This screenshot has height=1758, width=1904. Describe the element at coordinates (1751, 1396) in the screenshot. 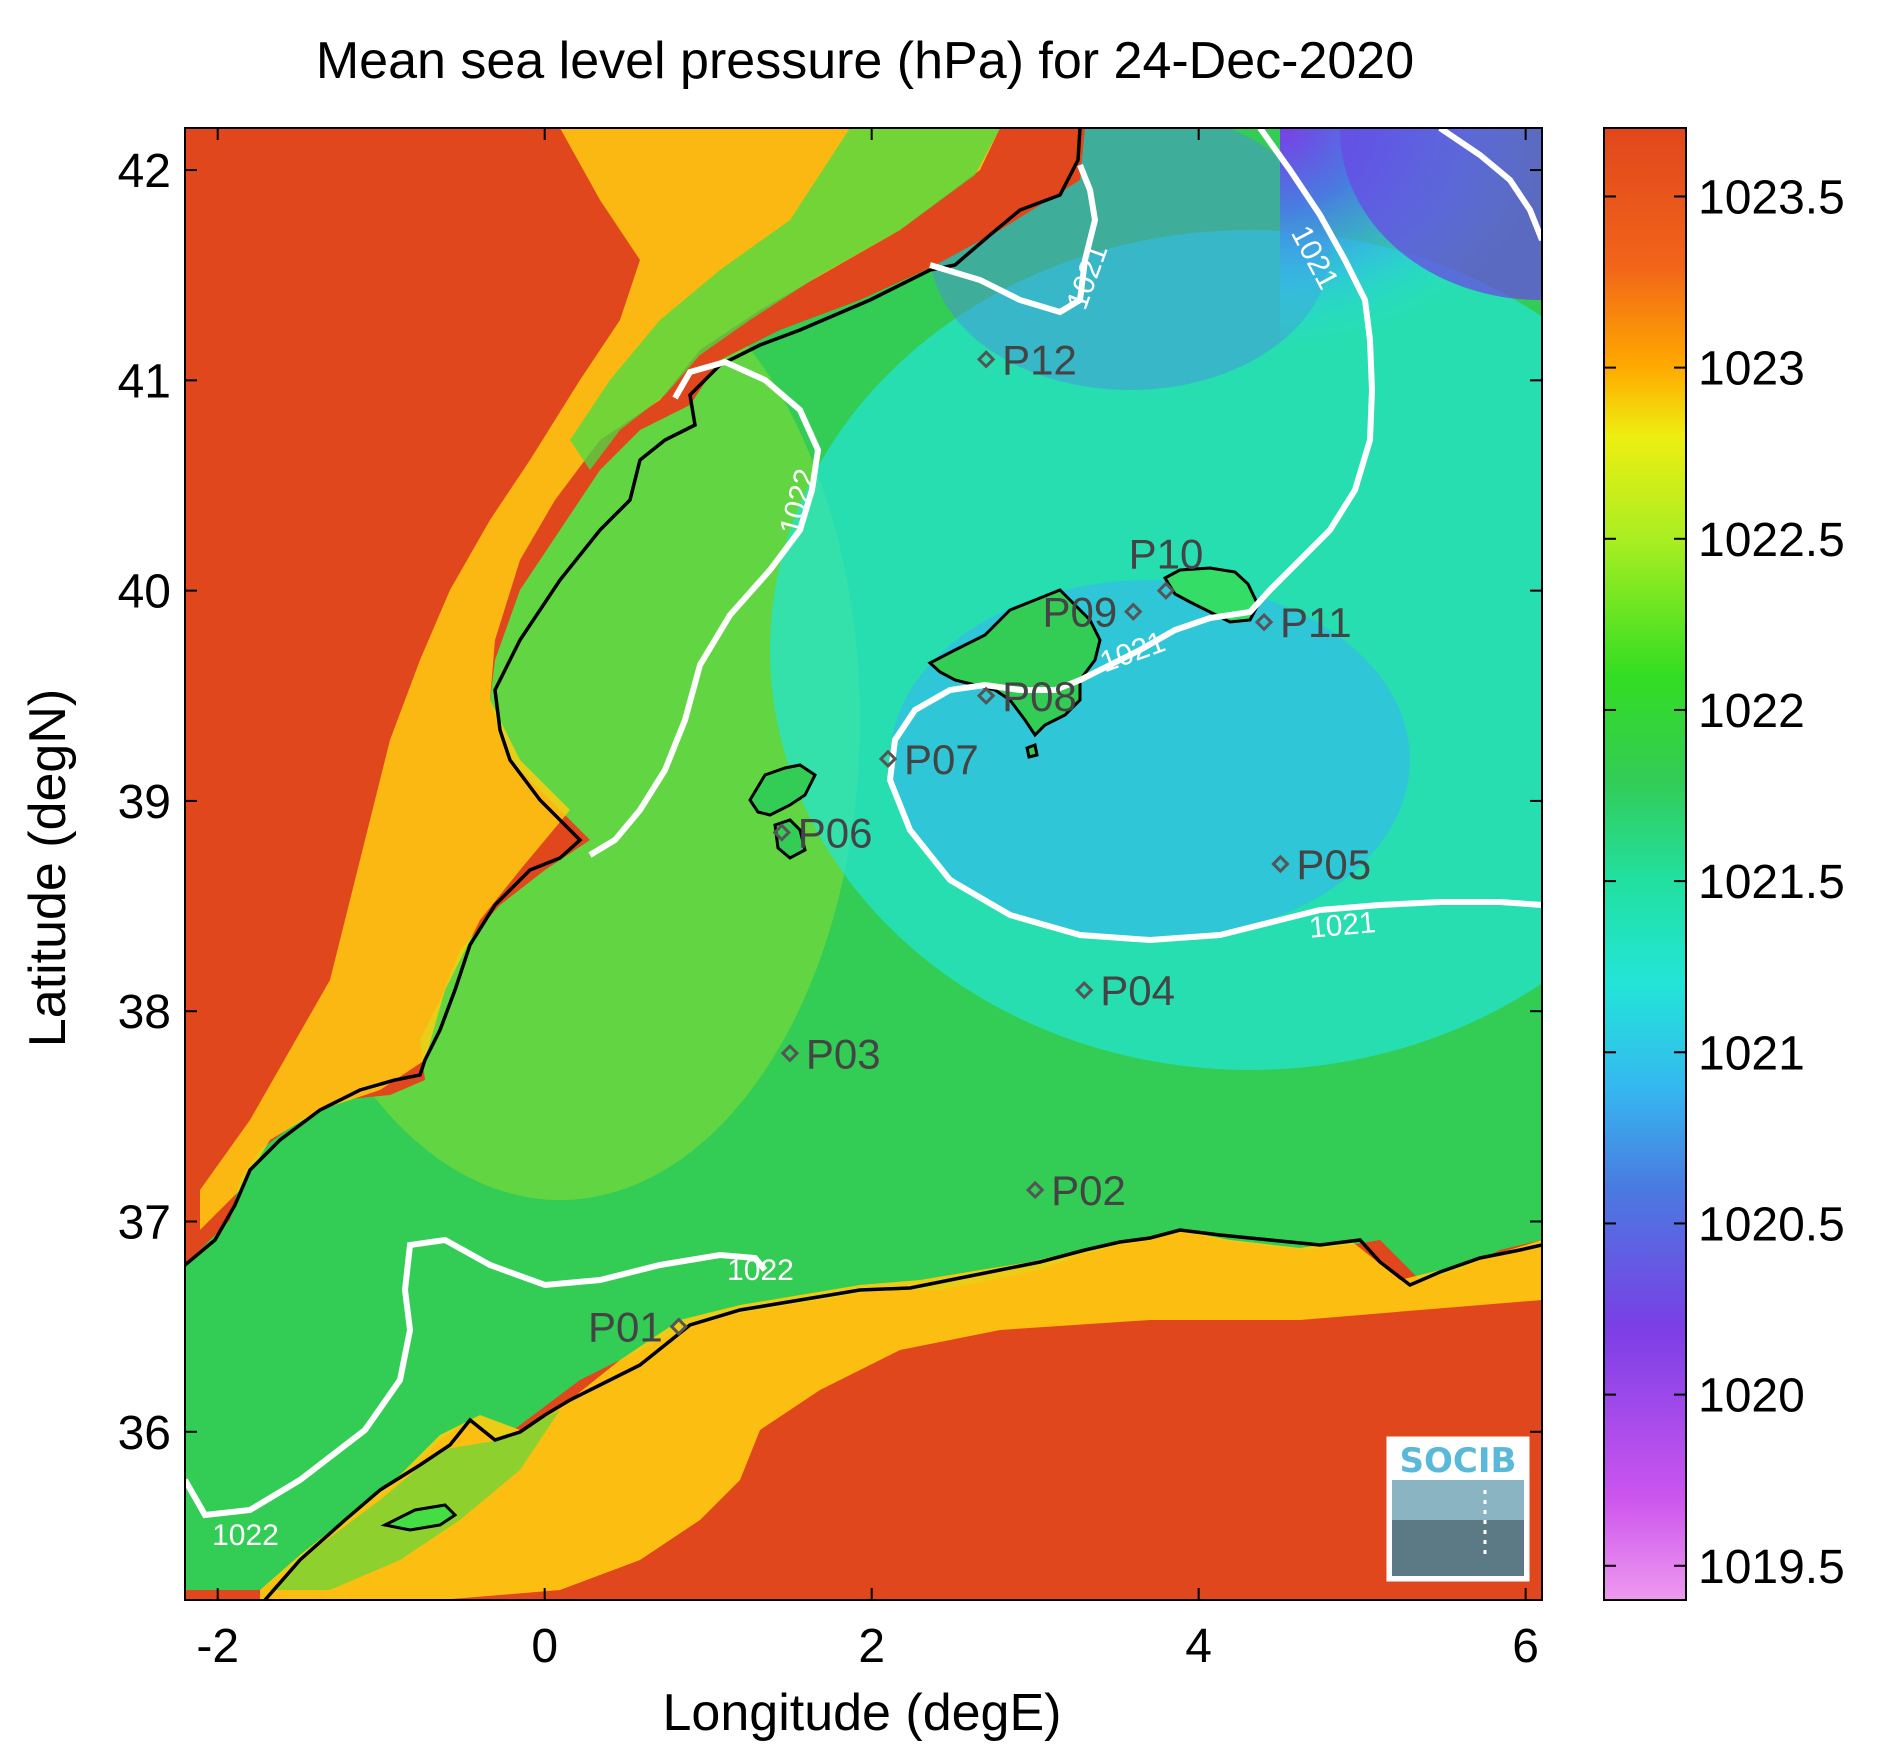

I see `colorbar-tick-label: 1020` at that location.